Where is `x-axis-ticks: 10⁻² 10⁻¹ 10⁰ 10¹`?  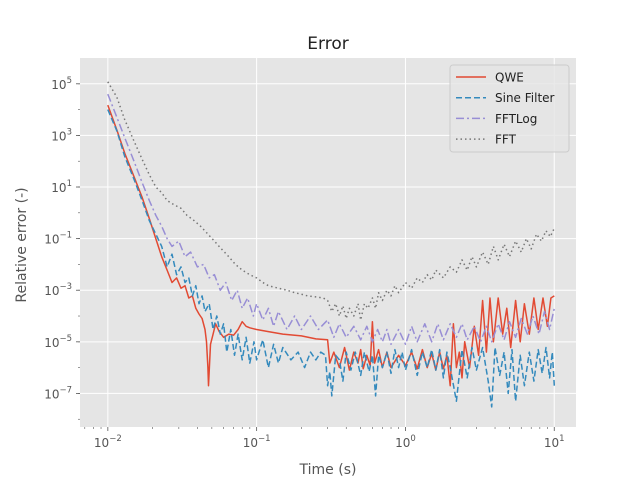 x-axis-ticks: 10⁻² 10⁻¹ 10⁰ 10¹ is located at coordinates (329, 438).